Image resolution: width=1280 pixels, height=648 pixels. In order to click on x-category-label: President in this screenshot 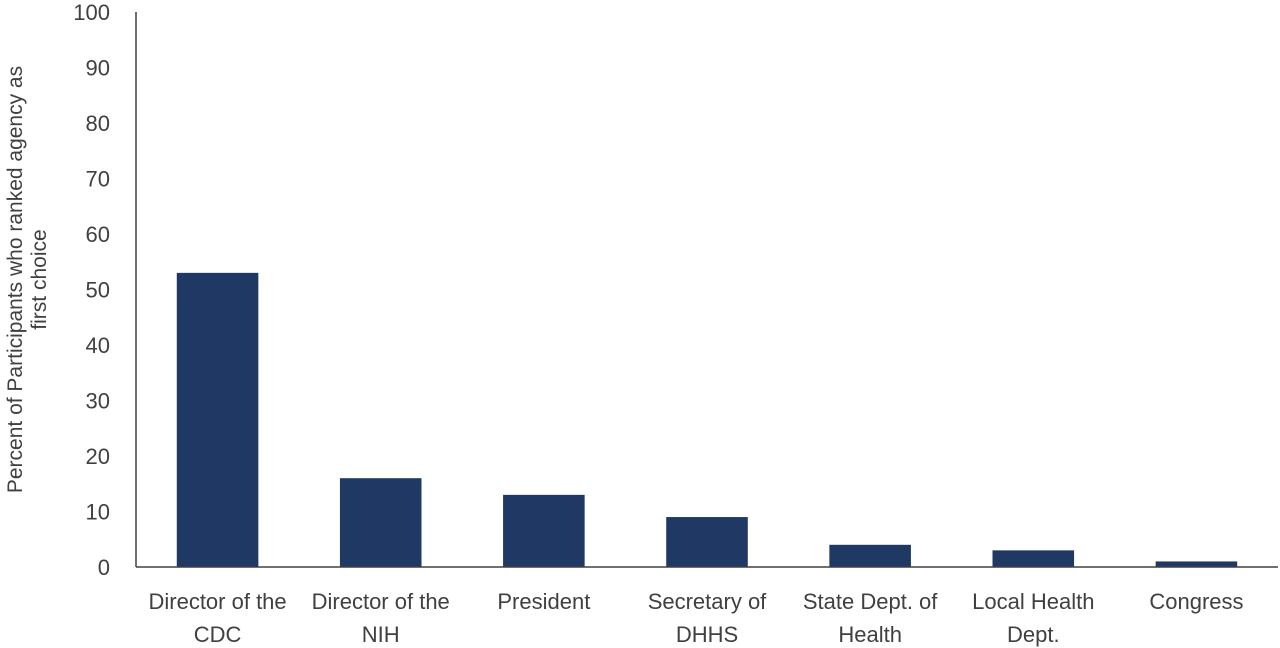, I will do `click(543, 601)`.